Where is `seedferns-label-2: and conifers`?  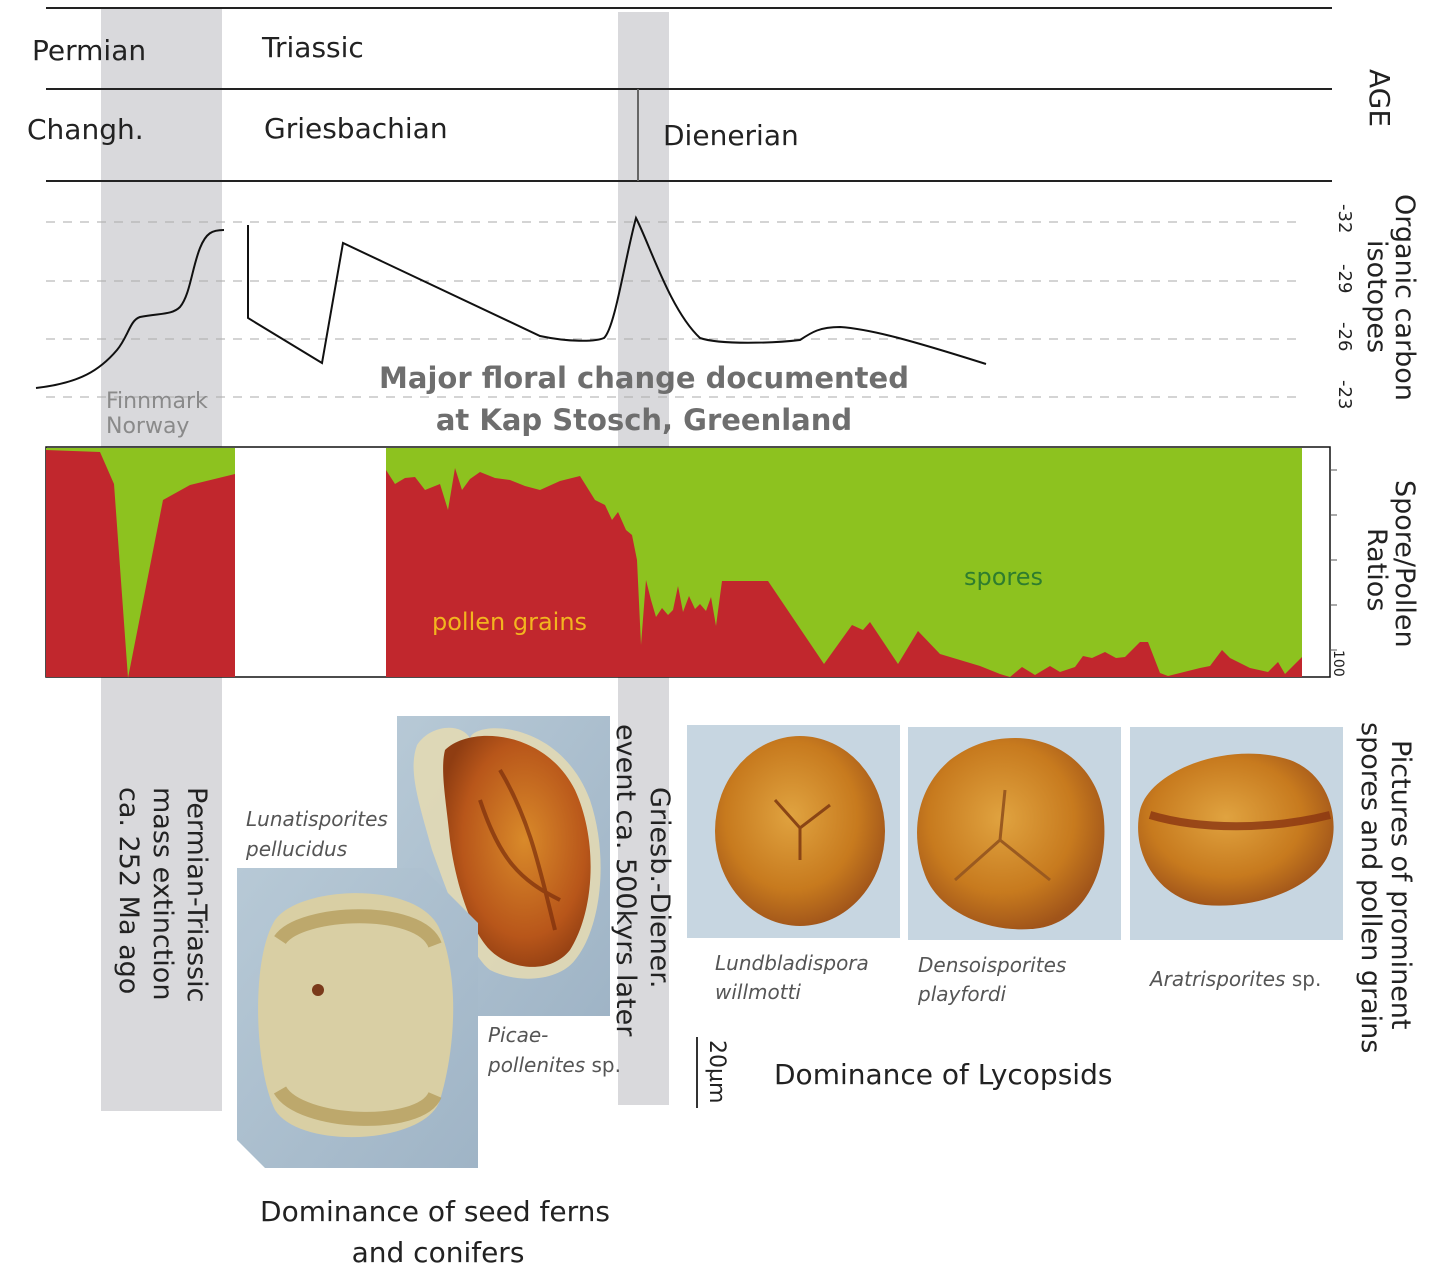 seedferns-label-2: and conifers is located at coordinates (438, 1252).